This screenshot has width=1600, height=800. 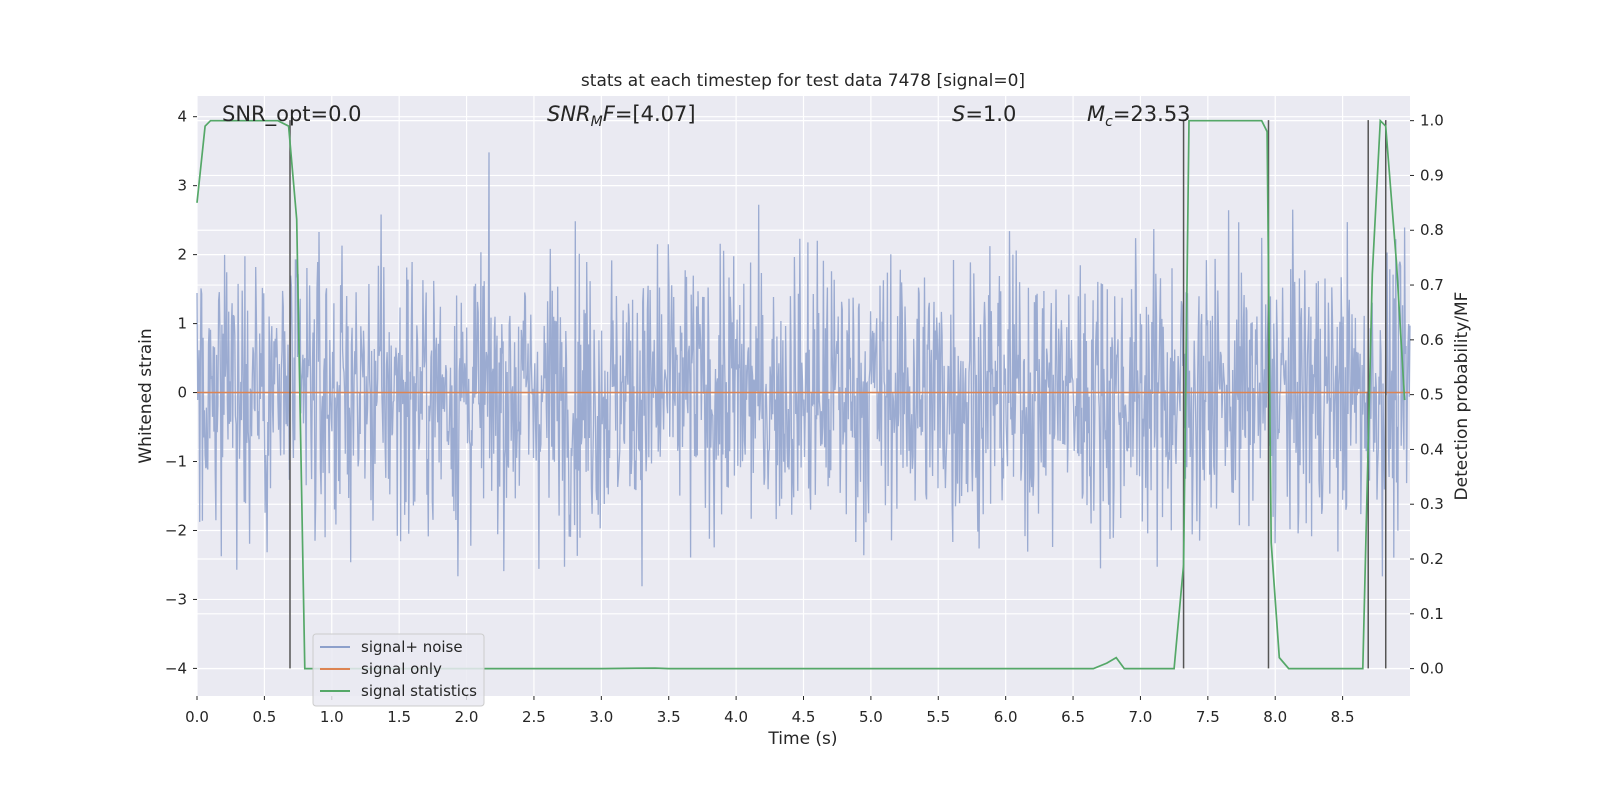 What do you see at coordinates (1432, 449) in the screenshot?
I see `y-right-tick-label: 0.4` at bounding box center [1432, 449].